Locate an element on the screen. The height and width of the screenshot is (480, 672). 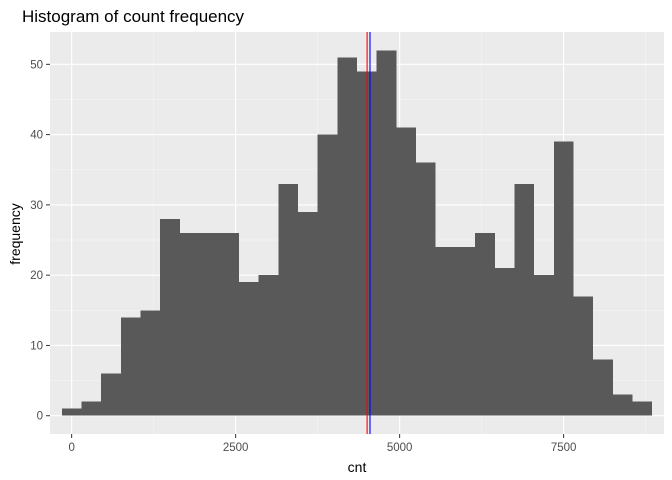
x-tick-label: 7500 is located at coordinates (564, 448).